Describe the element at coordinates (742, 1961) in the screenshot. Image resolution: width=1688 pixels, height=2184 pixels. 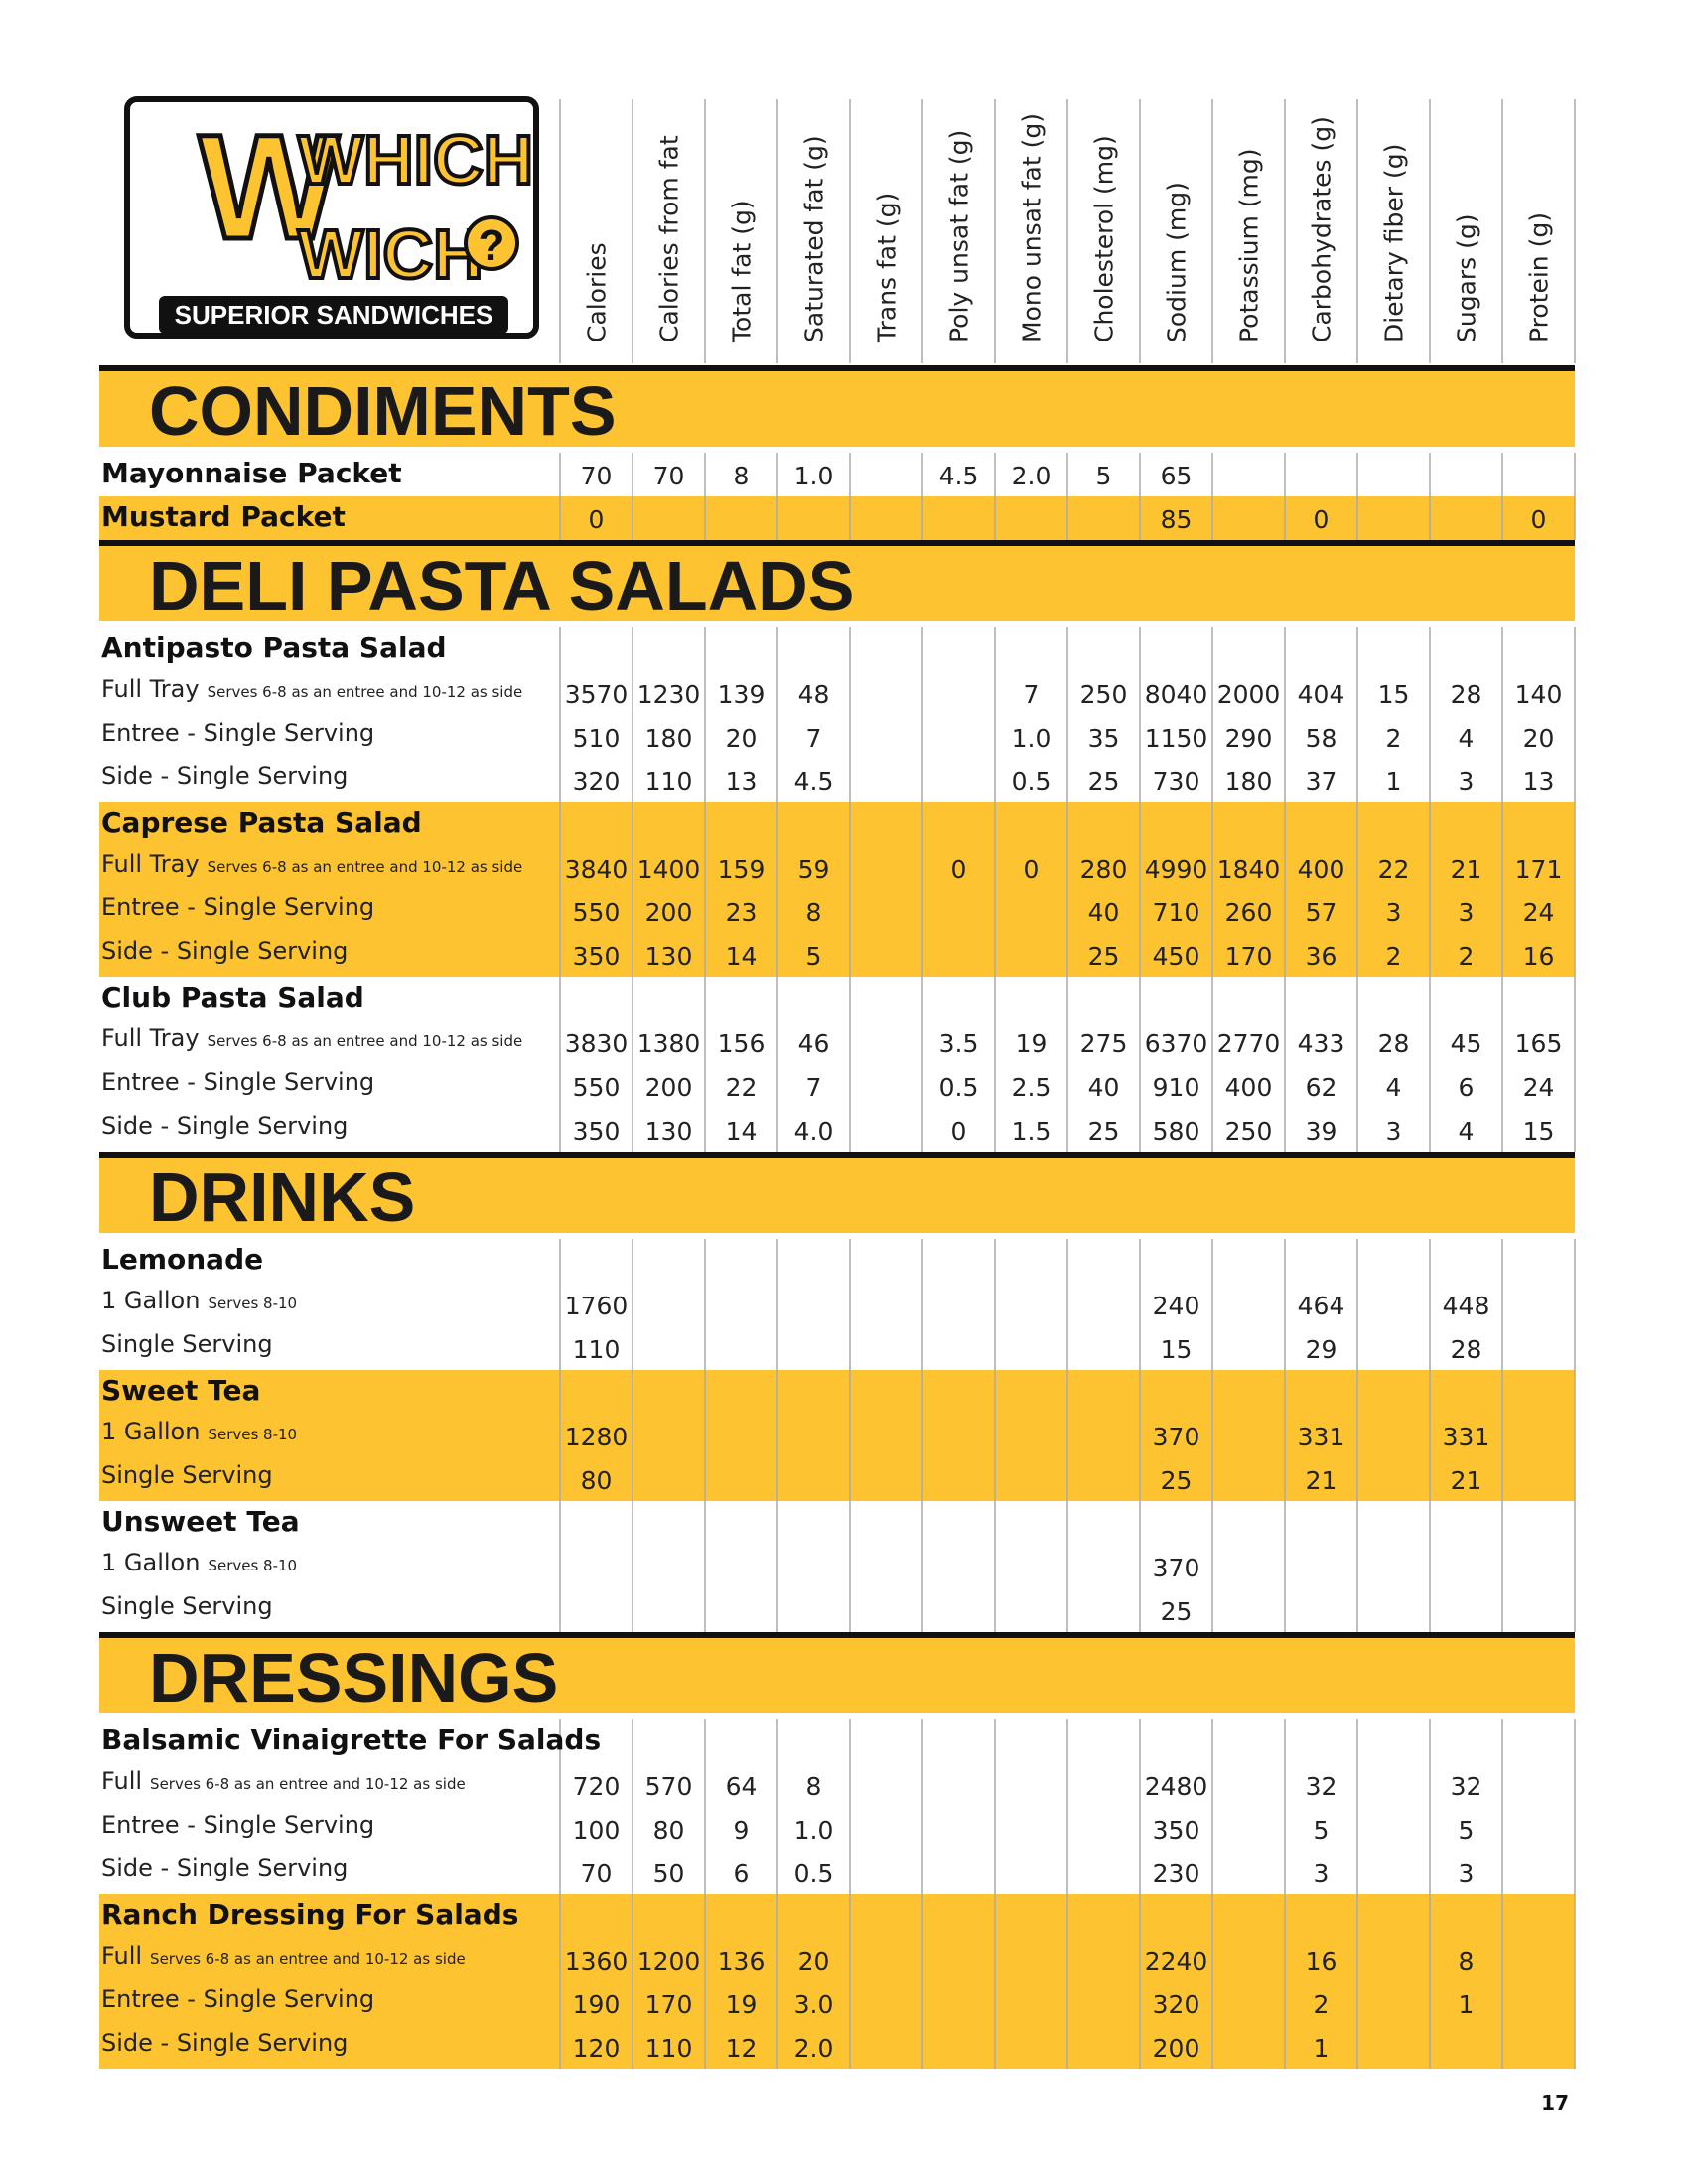
I see `cell-value: 136` at that location.